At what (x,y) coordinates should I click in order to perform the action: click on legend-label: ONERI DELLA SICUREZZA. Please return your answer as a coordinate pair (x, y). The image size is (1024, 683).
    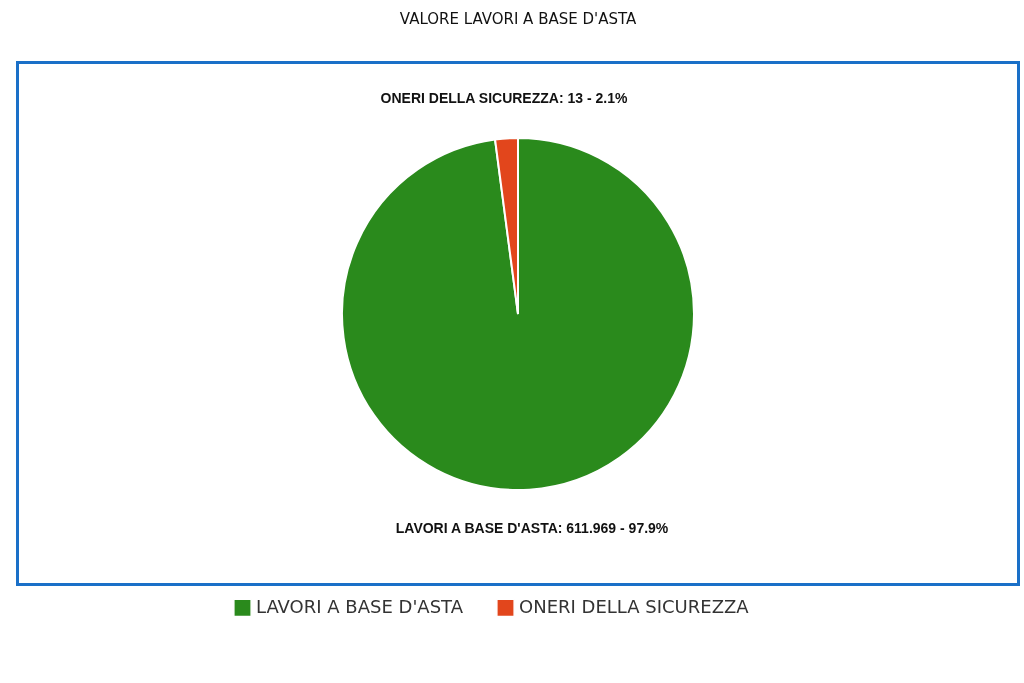
    Looking at the image, I should click on (634, 606).